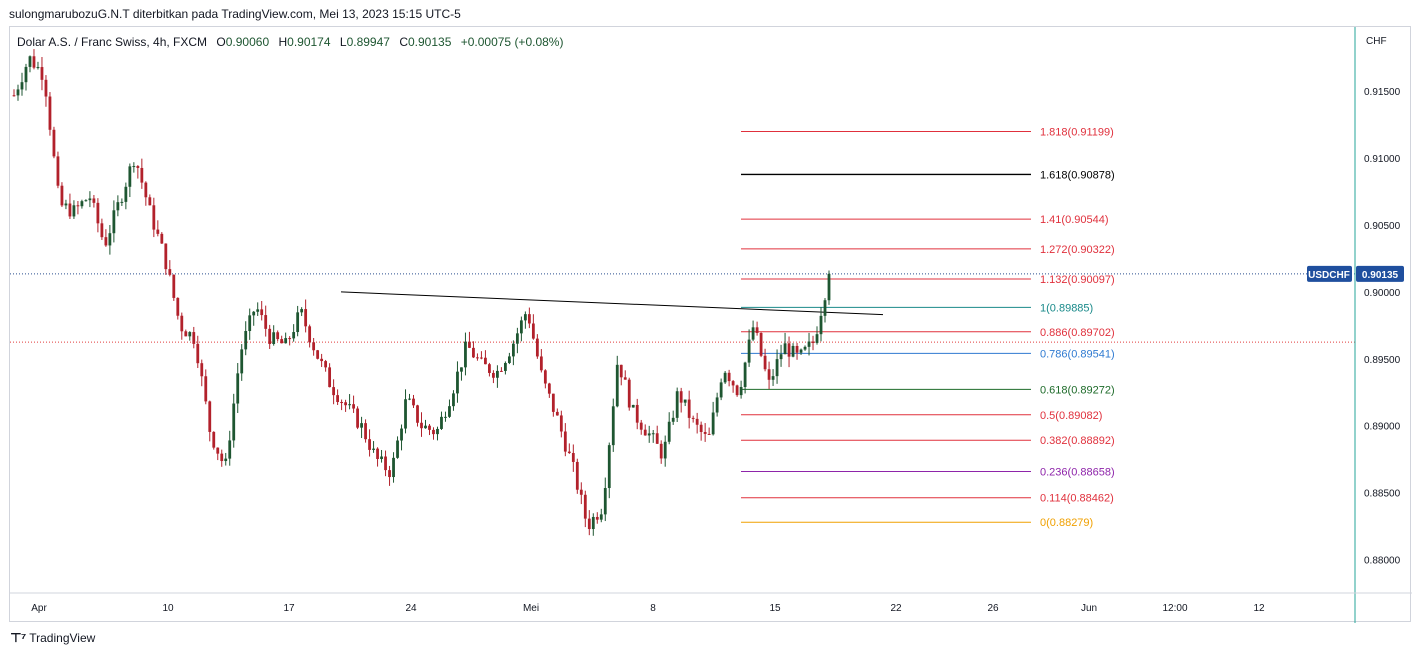 Image resolution: width=1421 pixels, height=657 pixels. What do you see at coordinates (1077, 473) in the screenshot?
I see `fib-level-label: 0.236(0.88658)` at bounding box center [1077, 473].